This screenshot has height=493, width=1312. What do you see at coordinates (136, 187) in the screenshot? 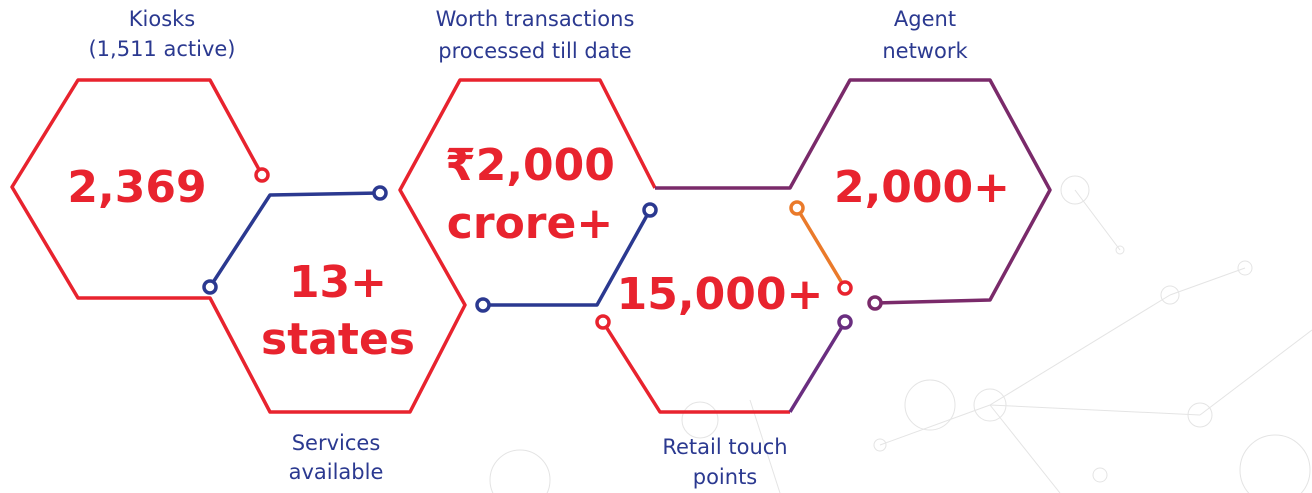
I see `stat-value: 2,369` at bounding box center [136, 187].